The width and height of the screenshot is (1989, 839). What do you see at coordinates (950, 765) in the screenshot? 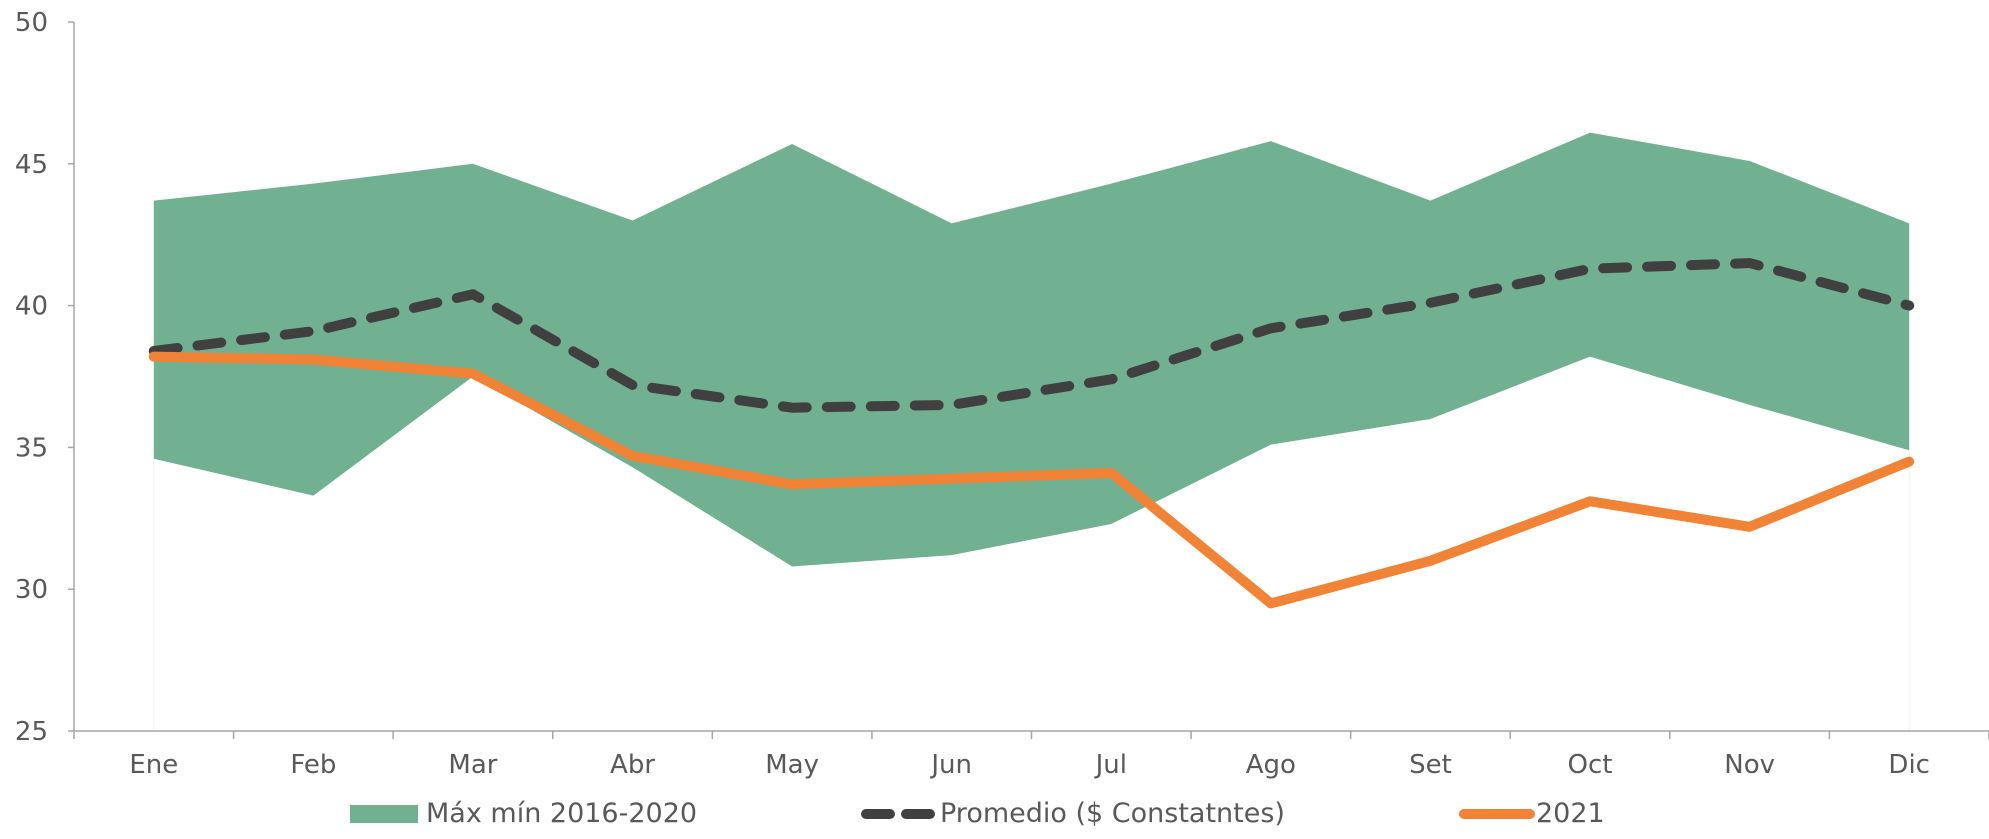
I see `x-tick-label: Jun` at bounding box center [950, 765].